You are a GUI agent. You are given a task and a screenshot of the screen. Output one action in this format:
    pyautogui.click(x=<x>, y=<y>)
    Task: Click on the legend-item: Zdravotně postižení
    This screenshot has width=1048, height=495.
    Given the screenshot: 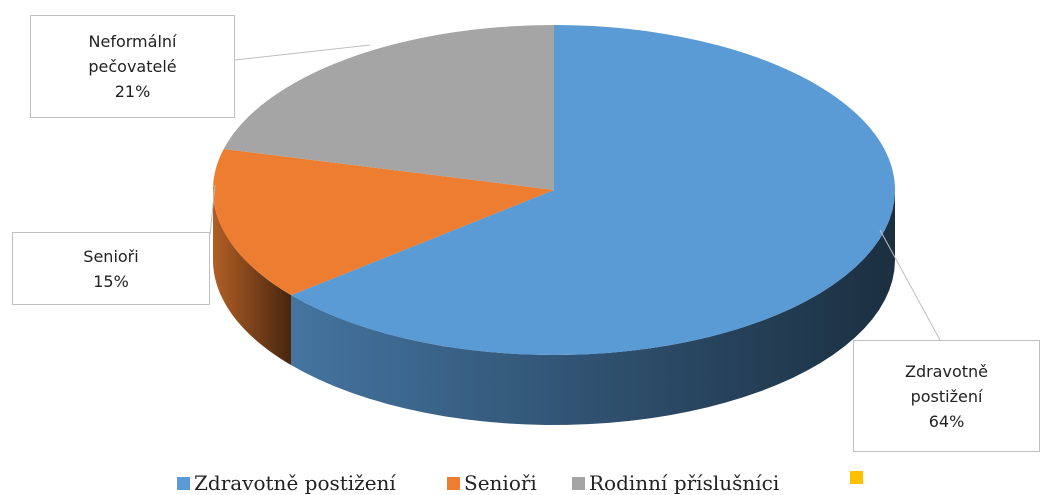 What is the action you would take?
    pyautogui.click(x=286, y=483)
    